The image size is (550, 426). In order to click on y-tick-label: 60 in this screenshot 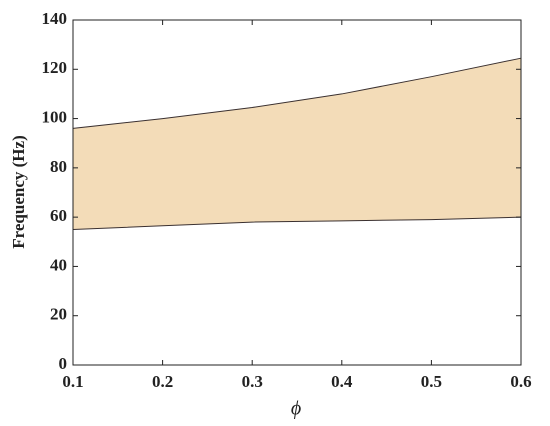, I will do `click(58, 215)`.